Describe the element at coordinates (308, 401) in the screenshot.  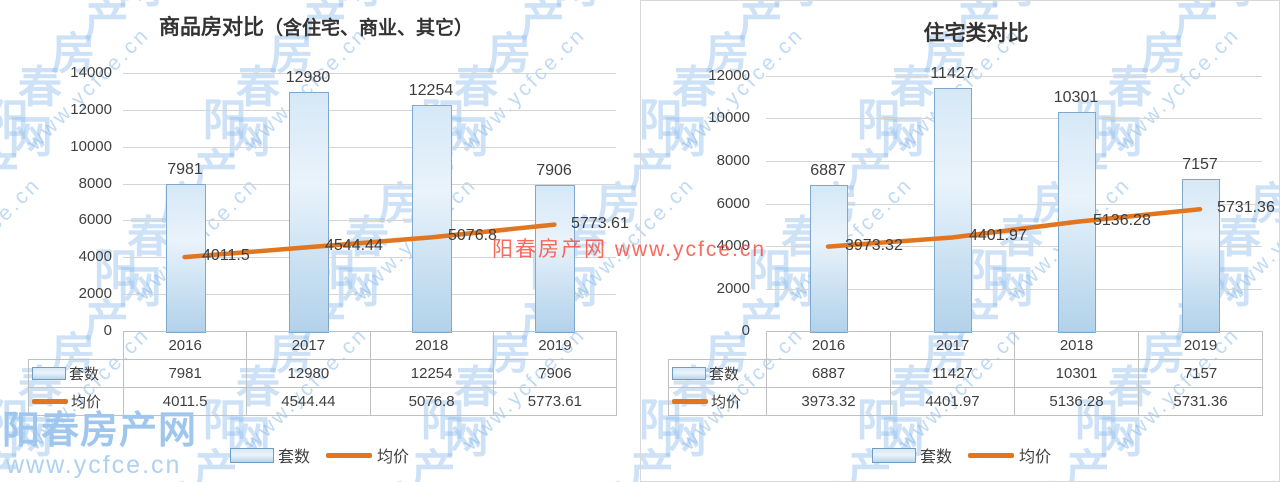
I see `table-value-cell: 4544.44` at that location.